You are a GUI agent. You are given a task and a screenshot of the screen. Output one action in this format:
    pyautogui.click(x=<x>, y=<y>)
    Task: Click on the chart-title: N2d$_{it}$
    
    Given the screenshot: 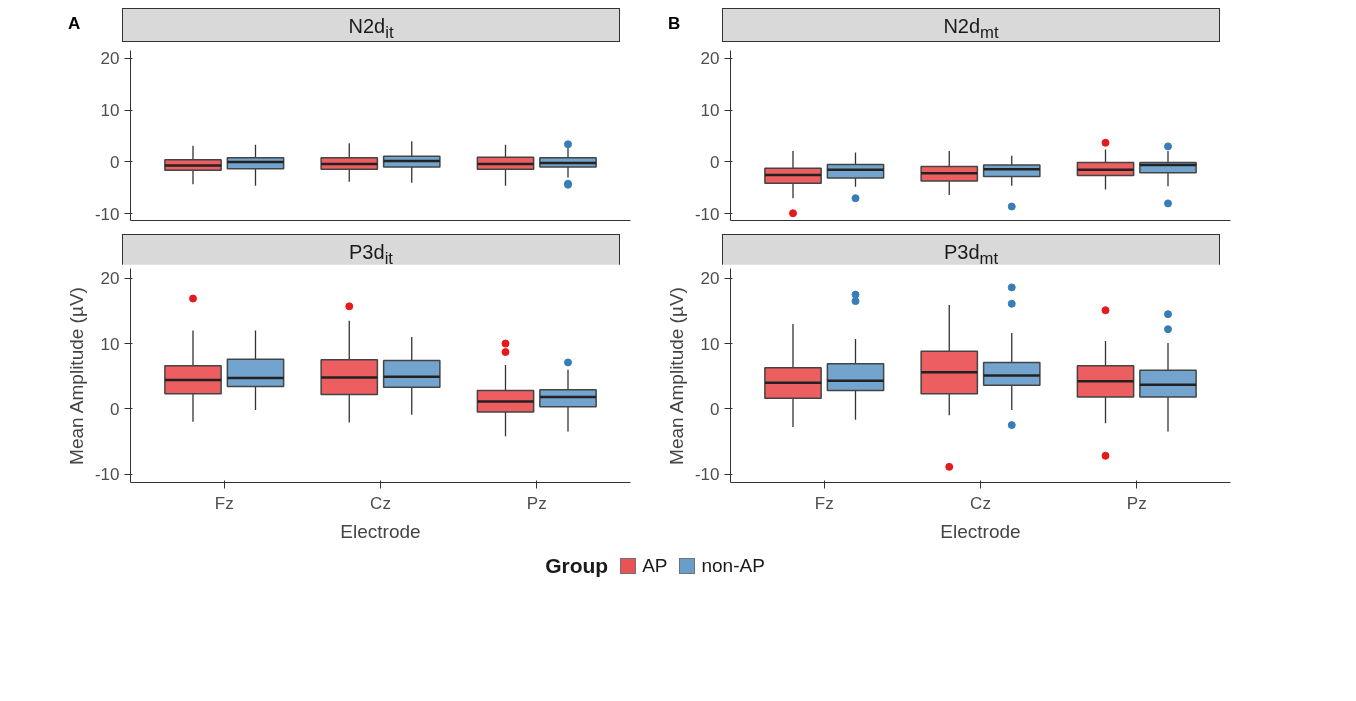 What is the action you would take?
    pyautogui.click(x=371, y=25)
    